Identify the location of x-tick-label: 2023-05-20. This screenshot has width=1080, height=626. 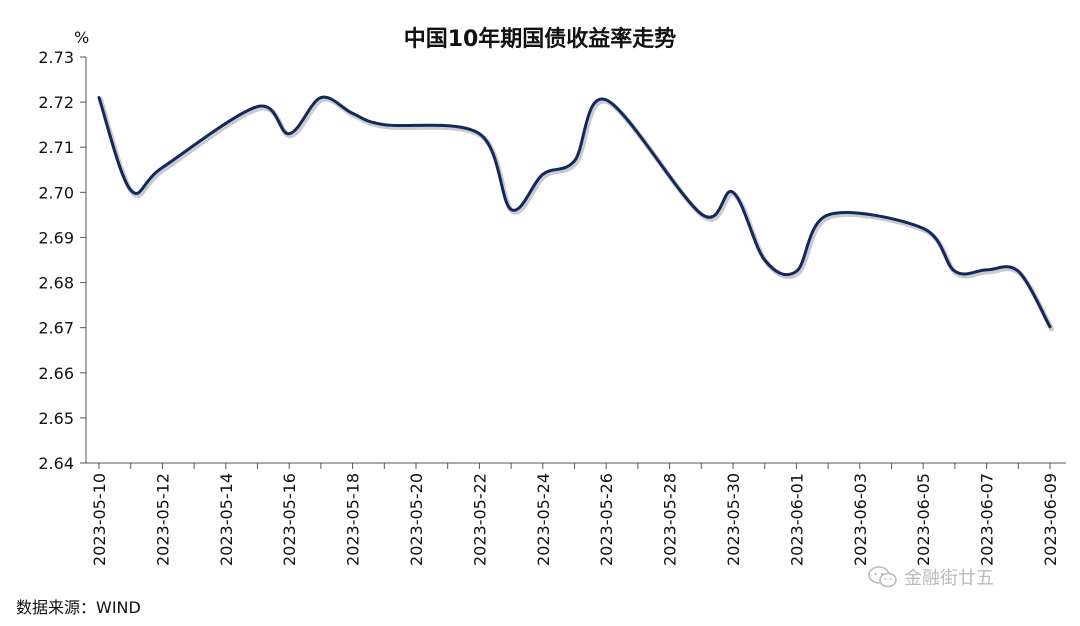
(416, 519).